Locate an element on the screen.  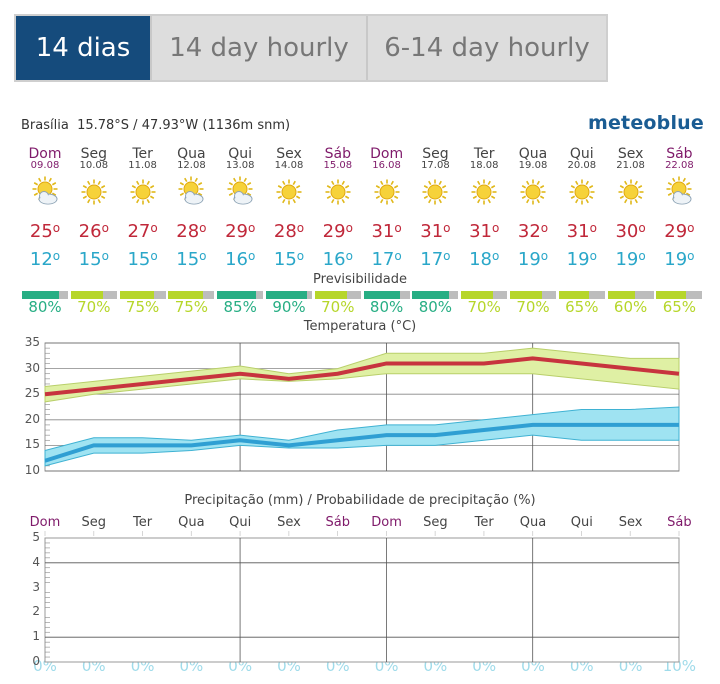
day-date: 11.08 is located at coordinates (142, 165).